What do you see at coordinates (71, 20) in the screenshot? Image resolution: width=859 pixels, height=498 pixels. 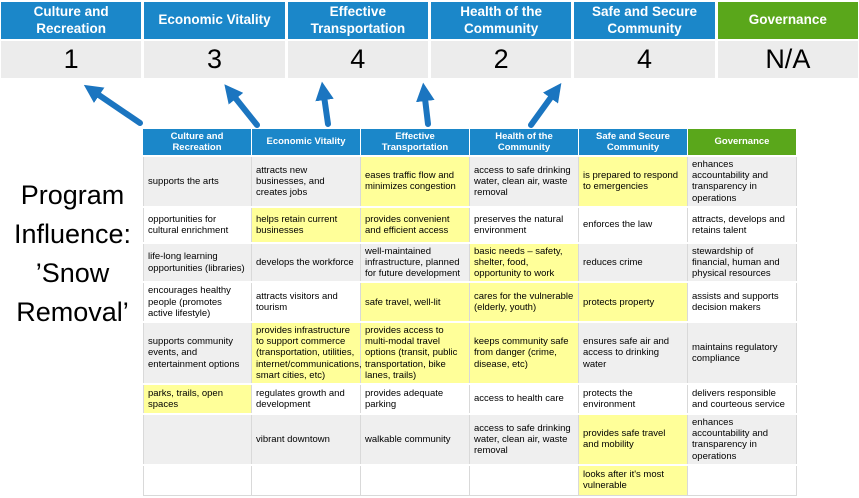 I see `priority-header-culture-and-recreation: Culture and Recreation` at bounding box center [71, 20].